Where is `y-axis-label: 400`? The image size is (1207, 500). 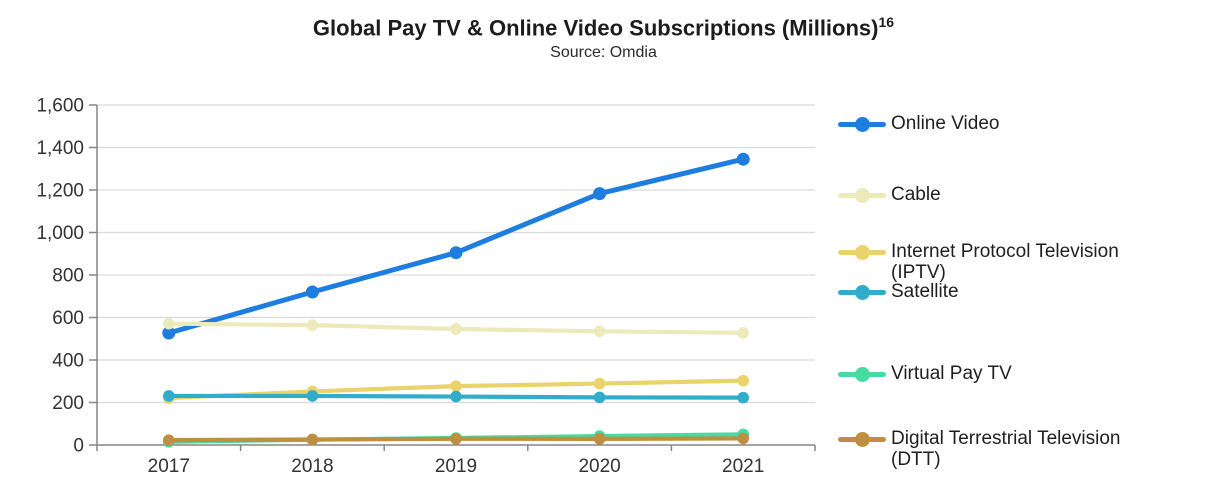
y-axis-label: 400 is located at coordinates (68, 361).